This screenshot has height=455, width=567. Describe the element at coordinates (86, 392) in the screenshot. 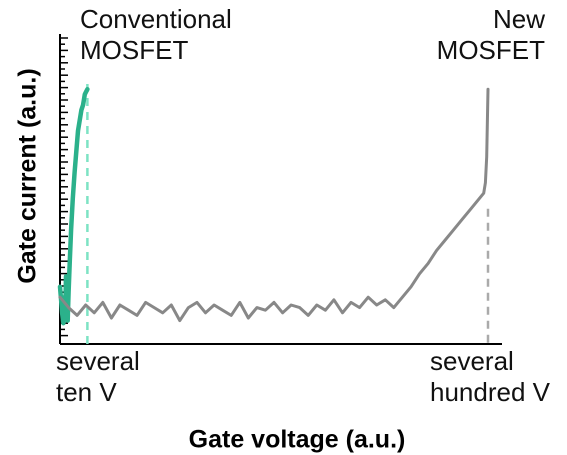

I see `x-tick-left-line2: ten V` at that location.